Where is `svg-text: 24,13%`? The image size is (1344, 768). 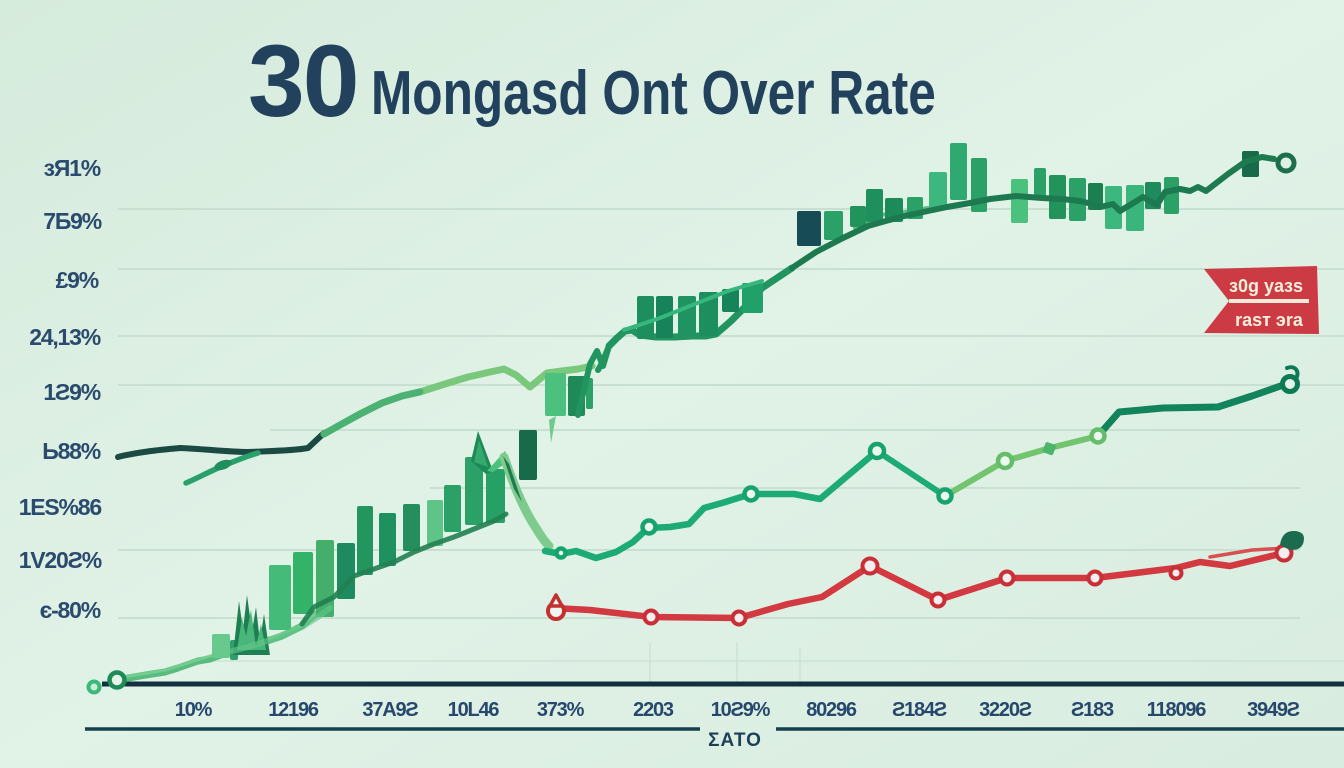
svg-text: 24,13% is located at coordinates (65, 337).